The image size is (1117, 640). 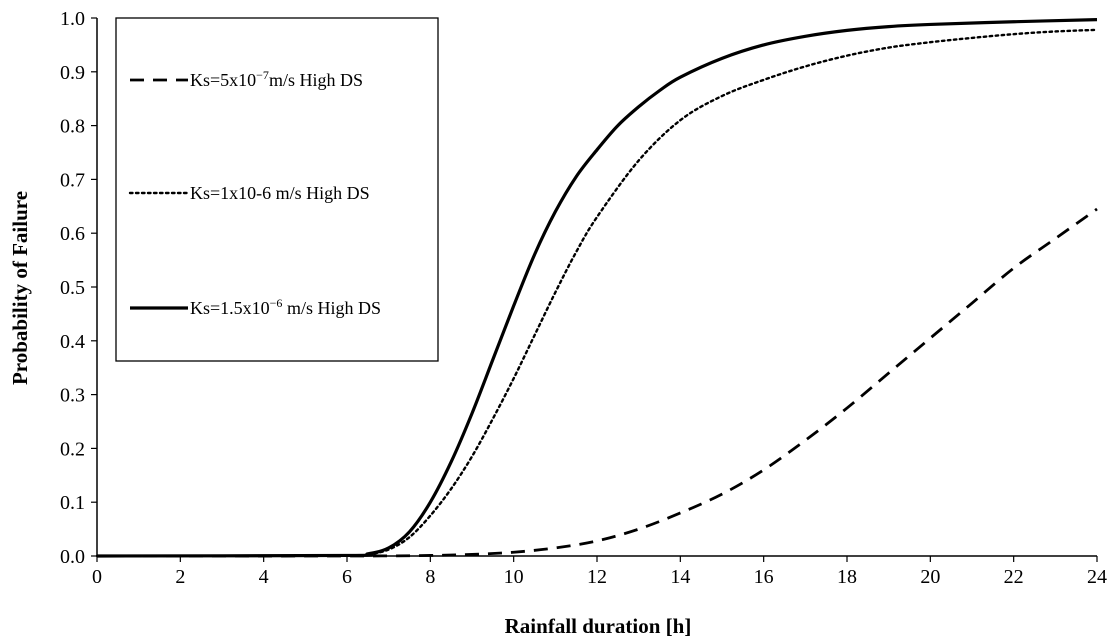 I want to click on x-tick-label: 20, so click(x=930, y=577).